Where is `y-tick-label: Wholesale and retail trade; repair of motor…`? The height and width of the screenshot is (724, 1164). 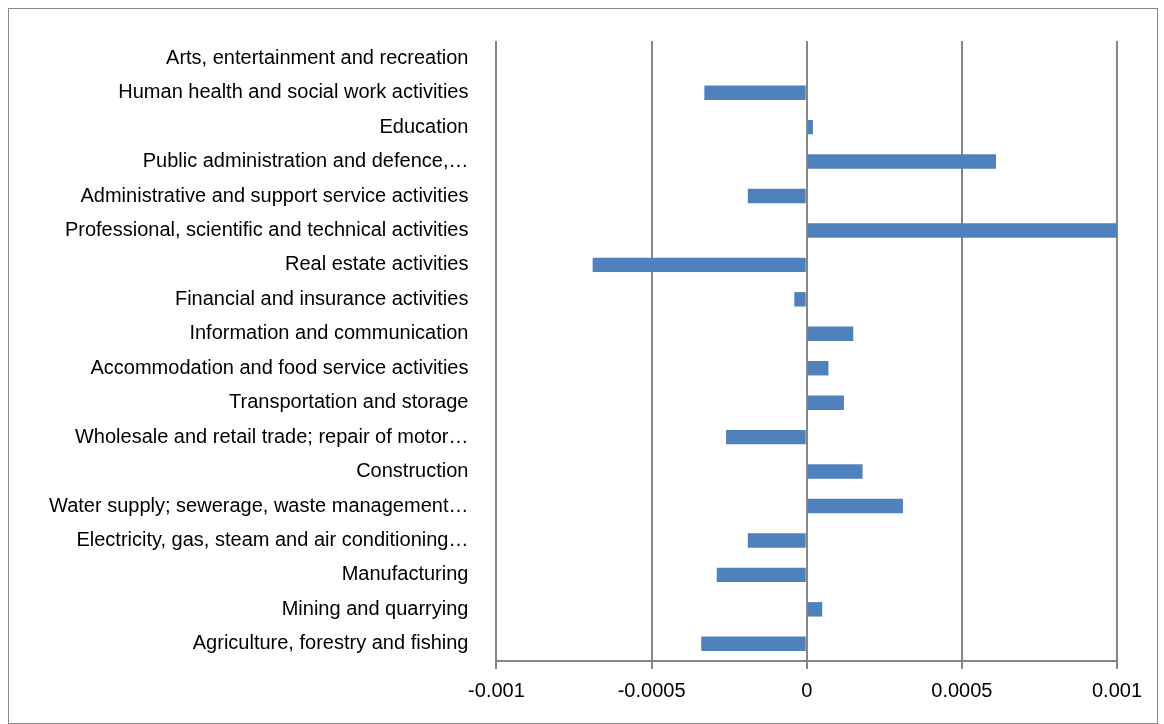
y-tick-label: Wholesale and retail trade; repair of motor… is located at coordinates (271, 435).